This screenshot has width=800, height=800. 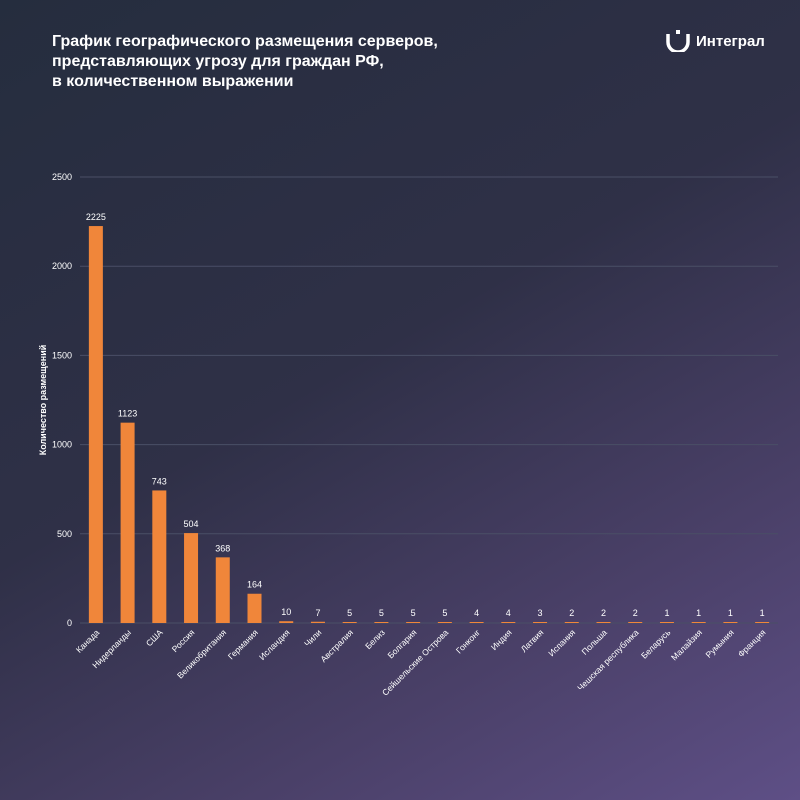 I want to click on x-tick-label: Белиз, so click(x=375, y=639).